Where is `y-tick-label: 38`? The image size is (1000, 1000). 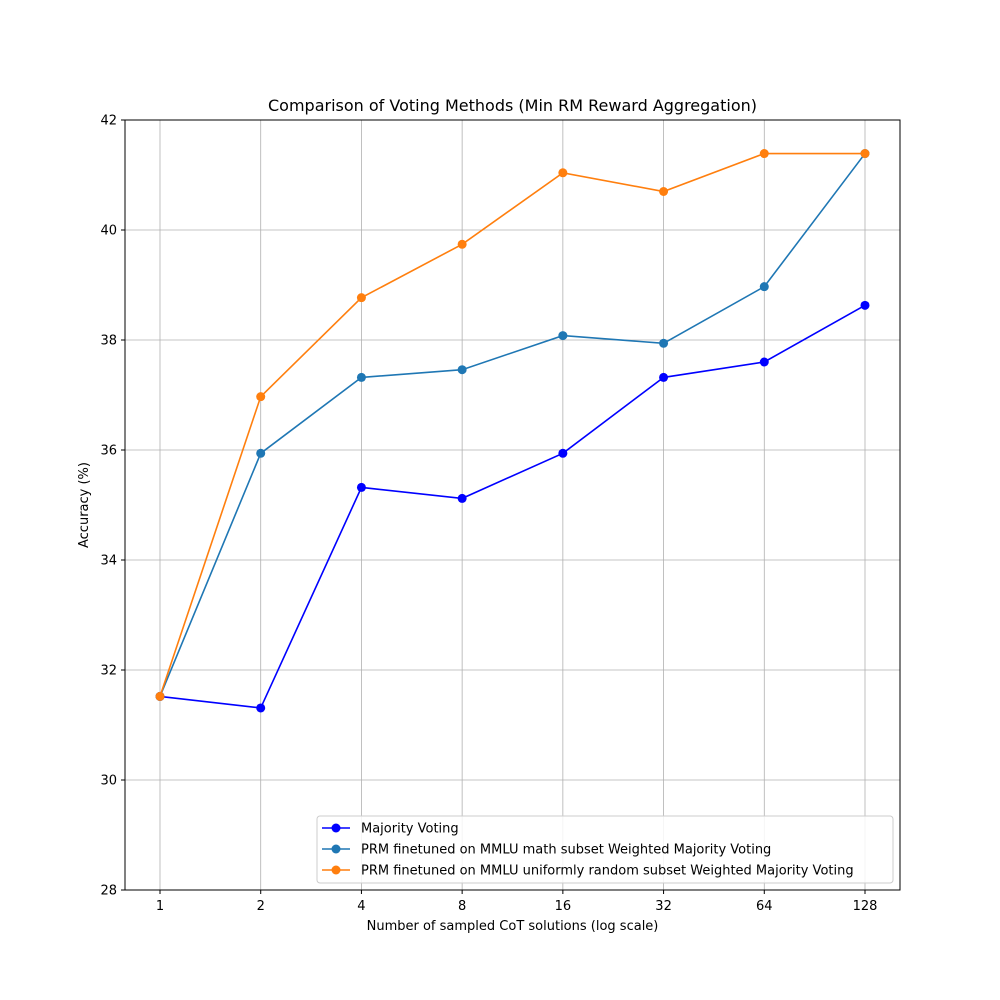
y-tick-label: 38 is located at coordinates (108, 341).